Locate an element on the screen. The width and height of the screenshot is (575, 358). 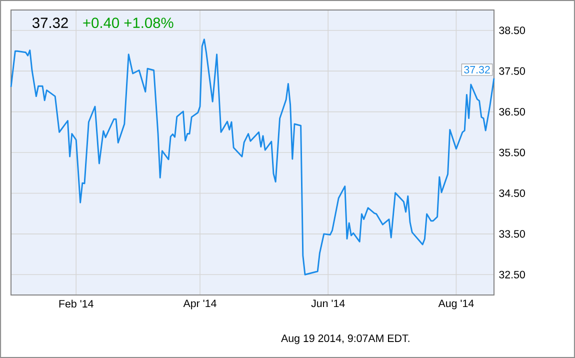
chart-title: 37.32 is located at coordinates (50, 23).